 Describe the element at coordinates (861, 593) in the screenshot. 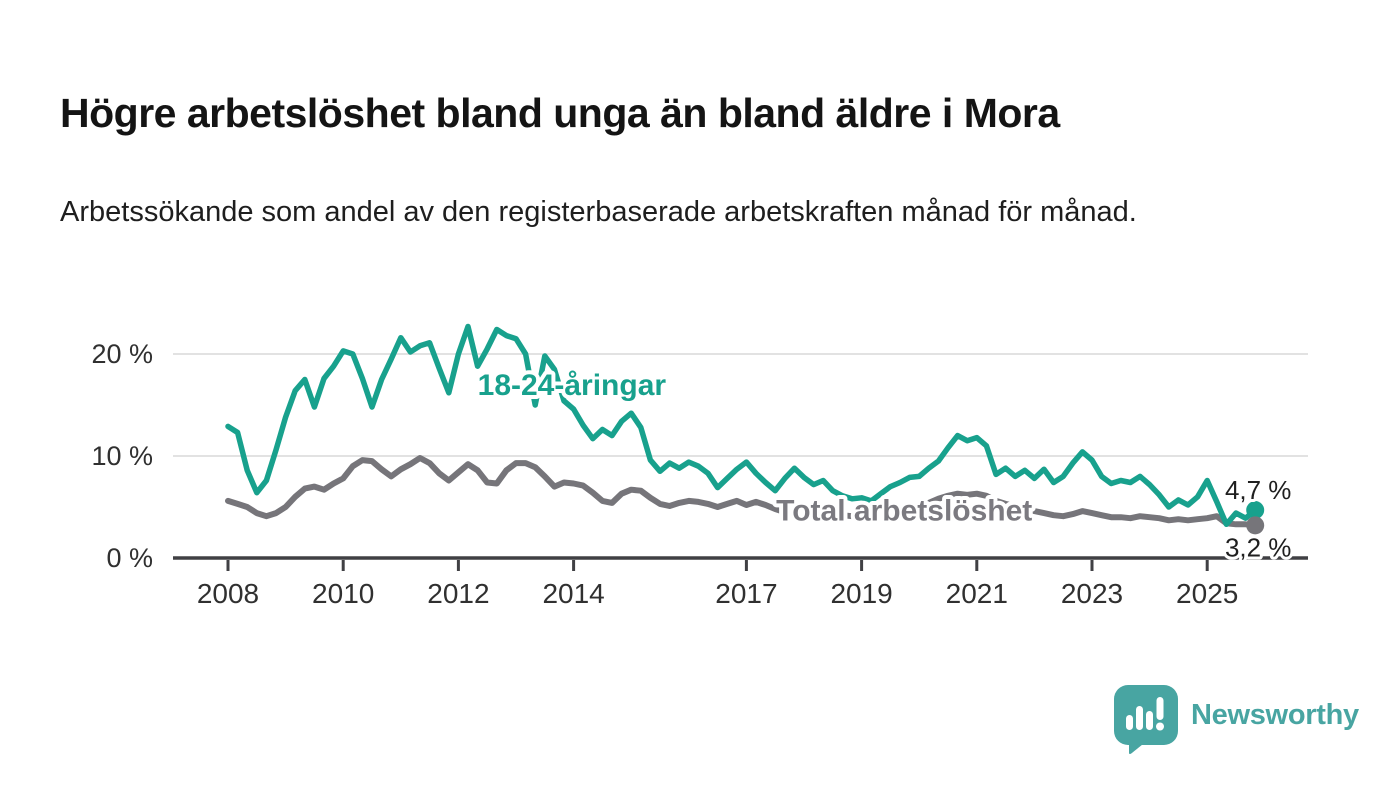

I see `x-tick-label-2019: 2019` at that location.